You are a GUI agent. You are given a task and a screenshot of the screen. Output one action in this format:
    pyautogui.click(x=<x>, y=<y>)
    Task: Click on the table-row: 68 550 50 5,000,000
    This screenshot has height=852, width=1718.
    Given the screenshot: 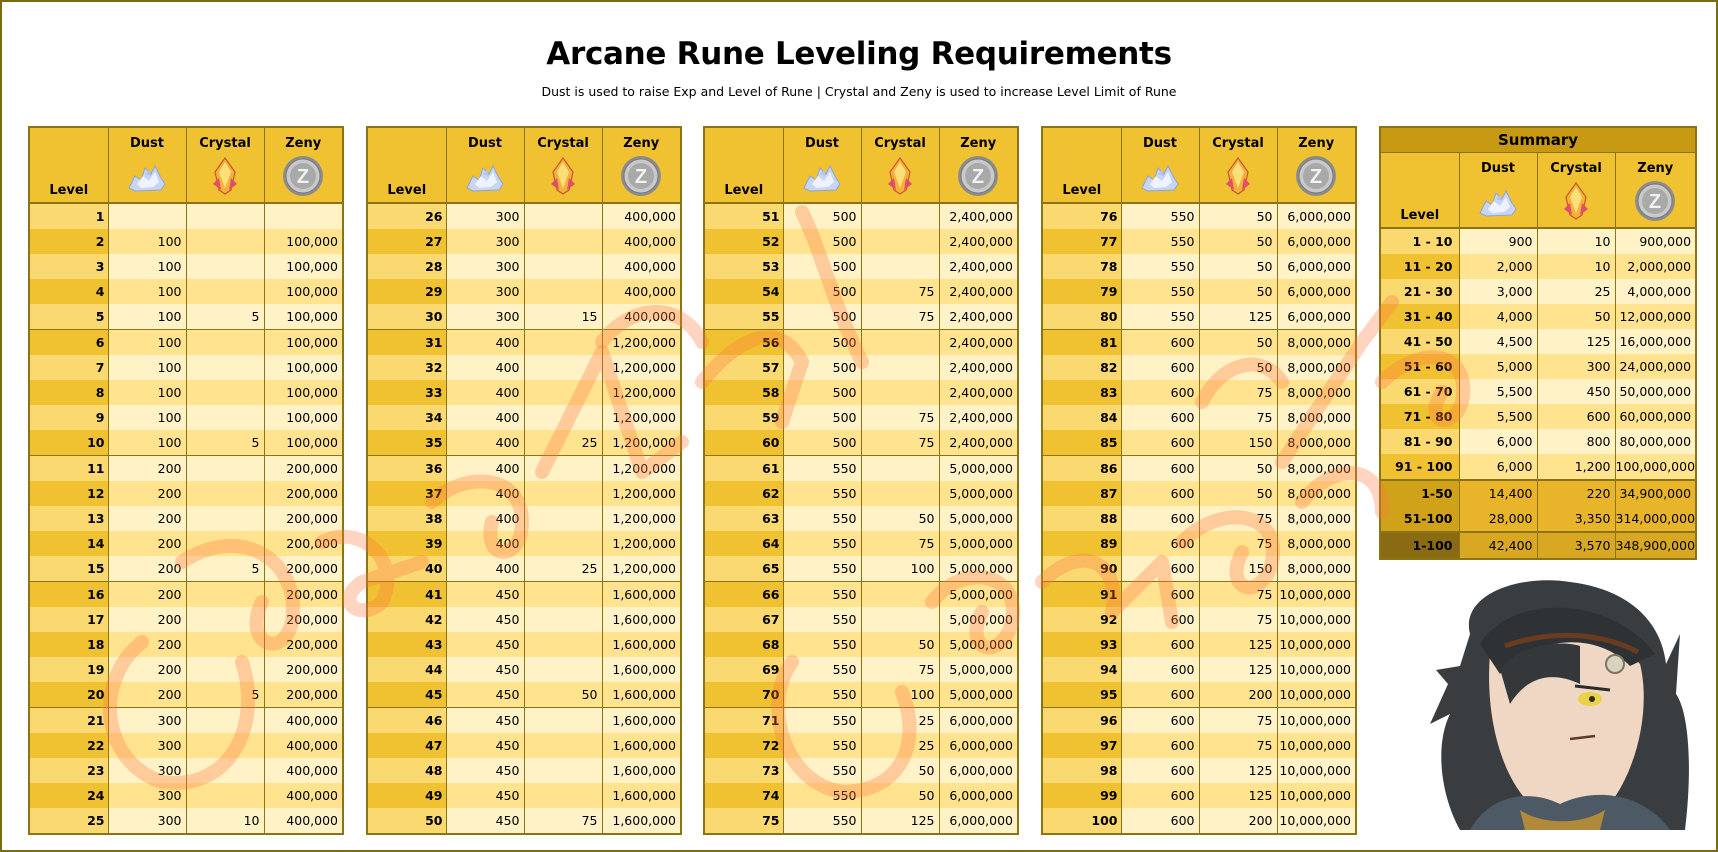 What is the action you would take?
    pyautogui.click(x=861, y=644)
    